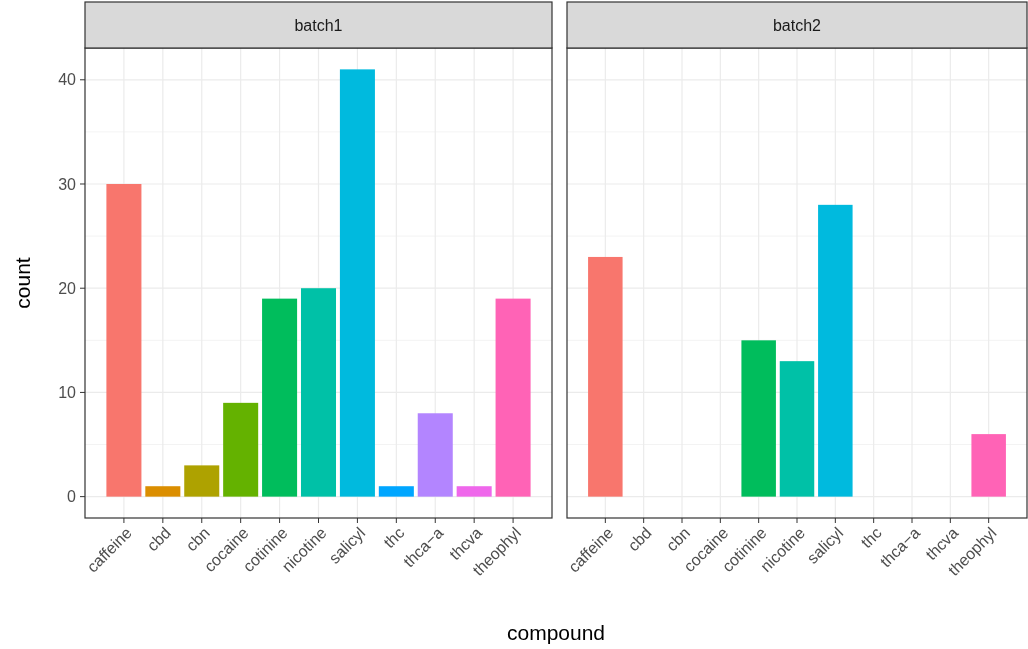 This screenshot has width=1028, height=649. I want to click on y-tick-label: 0, so click(72, 497).